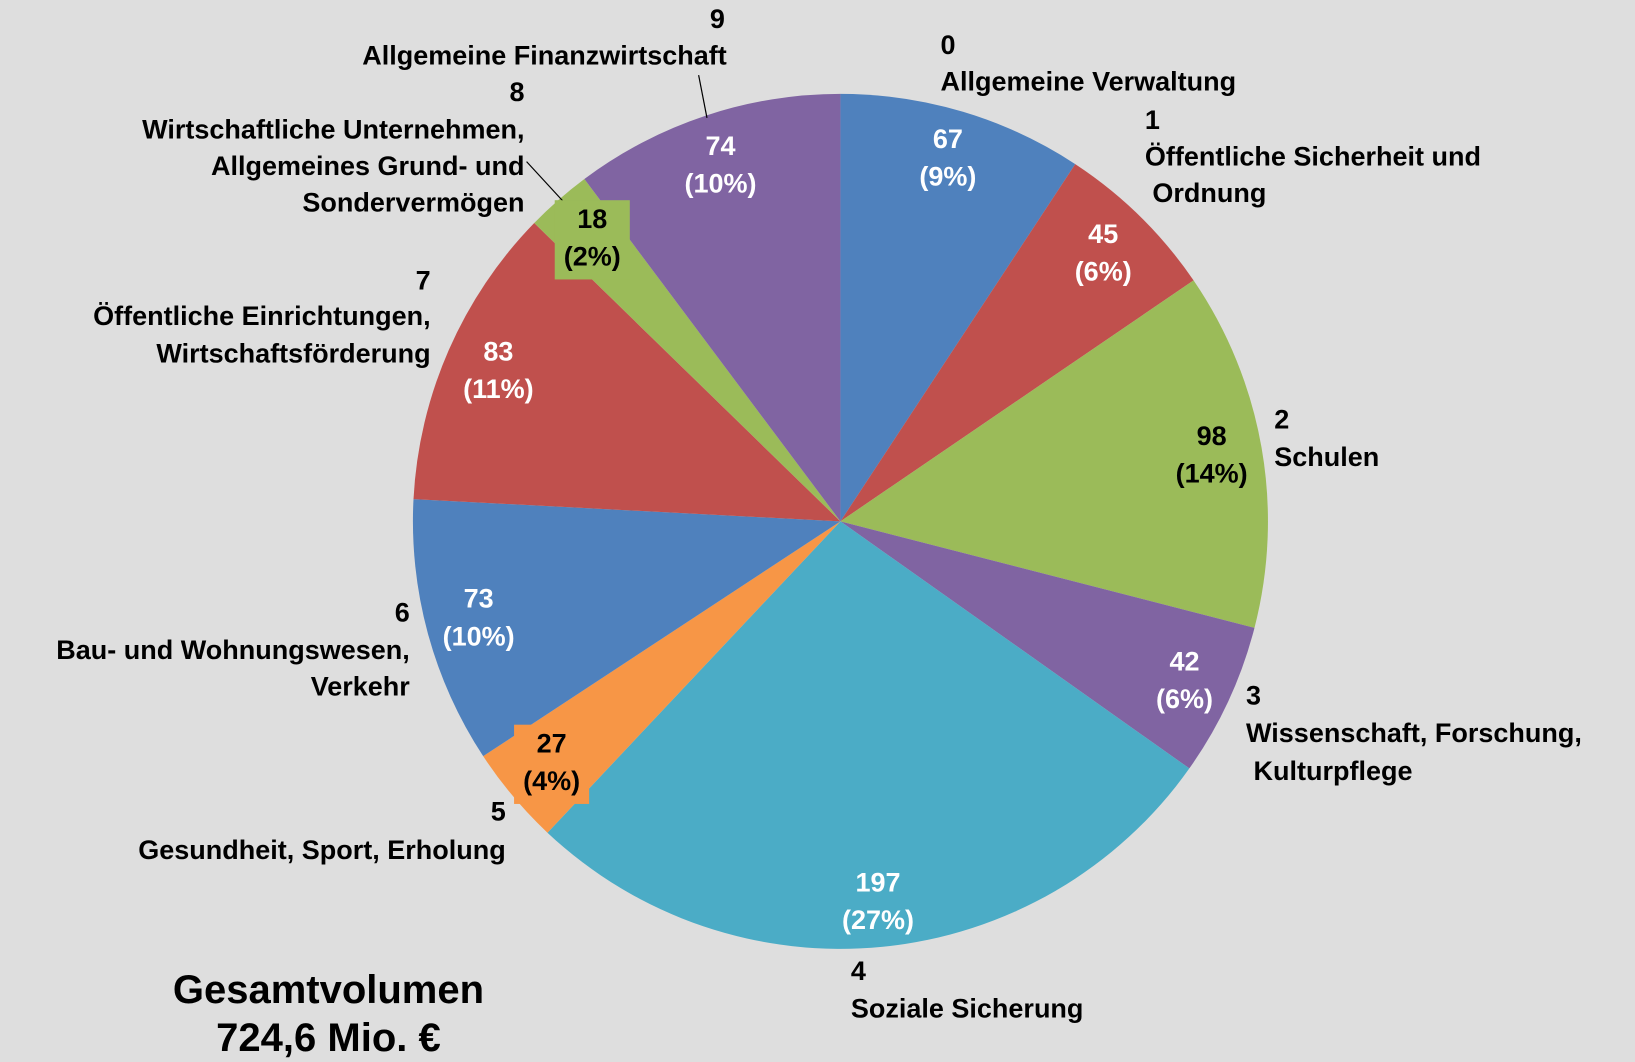 The width and height of the screenshot is (1635, 1062). What do you see at coordinates (498, 389) in the screenshot?
I see `percent-label: (11%)` at bounding box center [498, 389].